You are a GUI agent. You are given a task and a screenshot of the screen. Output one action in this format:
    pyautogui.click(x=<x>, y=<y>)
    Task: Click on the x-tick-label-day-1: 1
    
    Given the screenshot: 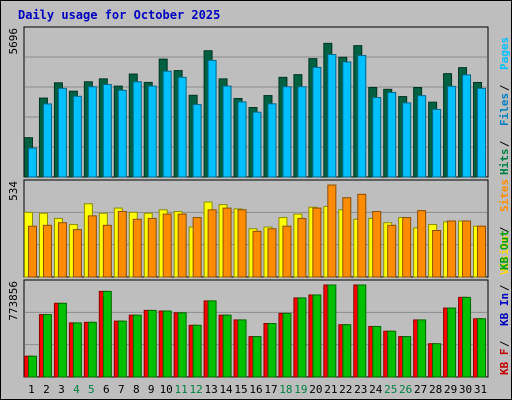 What is the action you would take?
    pyautogui.click(x=31, y=389)
    